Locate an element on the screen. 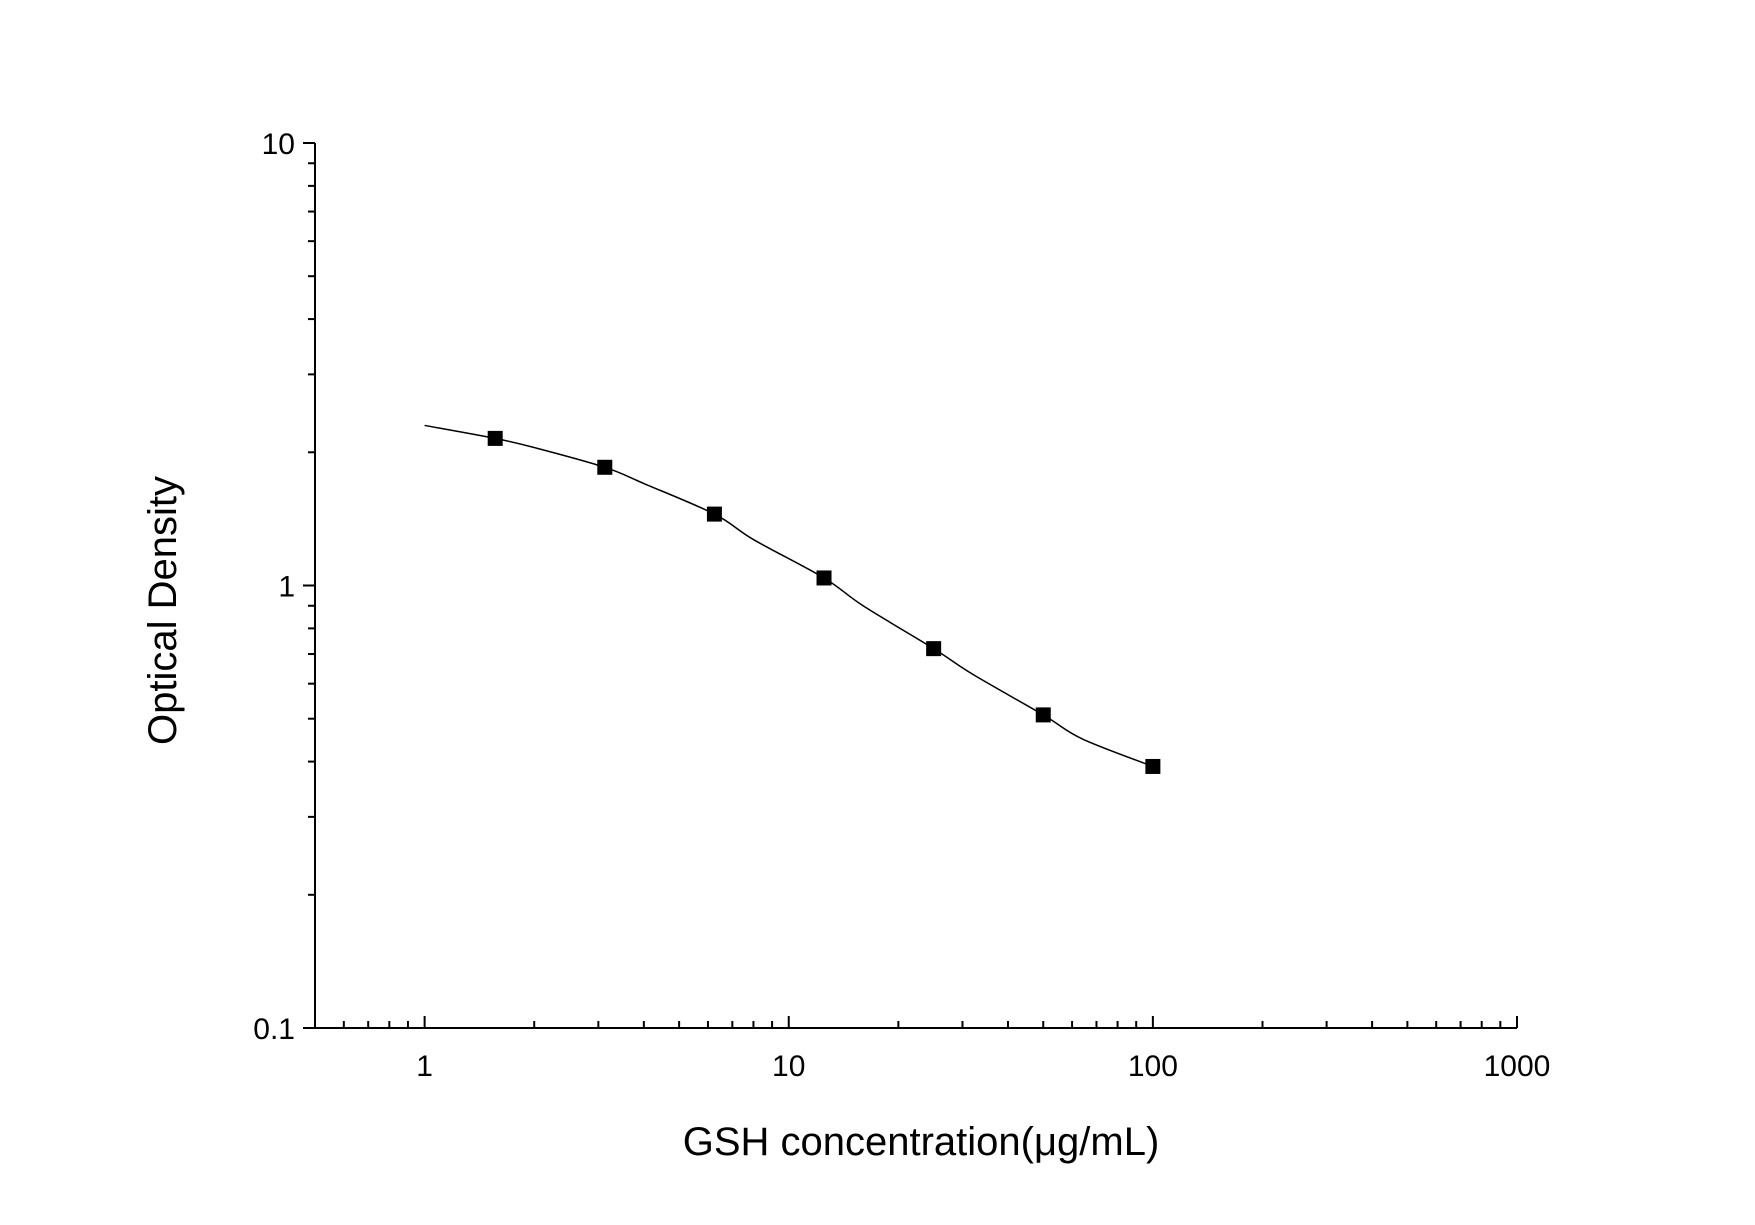 The width and height of the screenshot is (1755, 1225). x-tick-label: 1000 is located at coordinates (1517, 1066).